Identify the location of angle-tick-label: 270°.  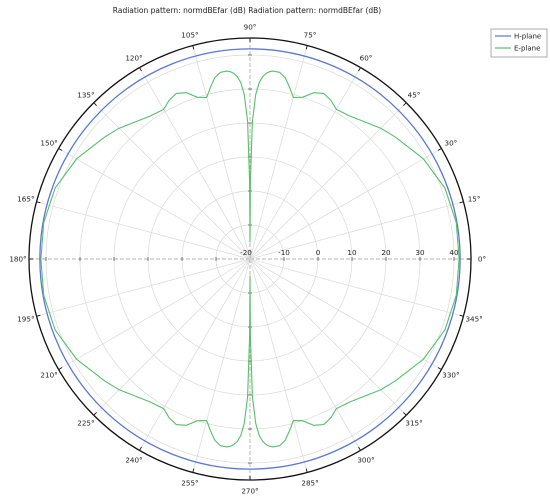
(249, 491).